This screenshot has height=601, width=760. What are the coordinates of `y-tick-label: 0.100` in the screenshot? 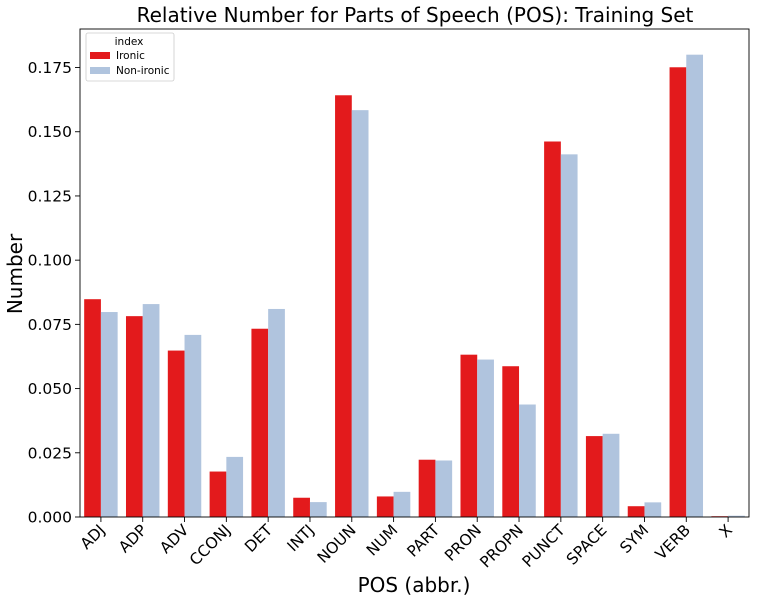 It's located at (50, 261).